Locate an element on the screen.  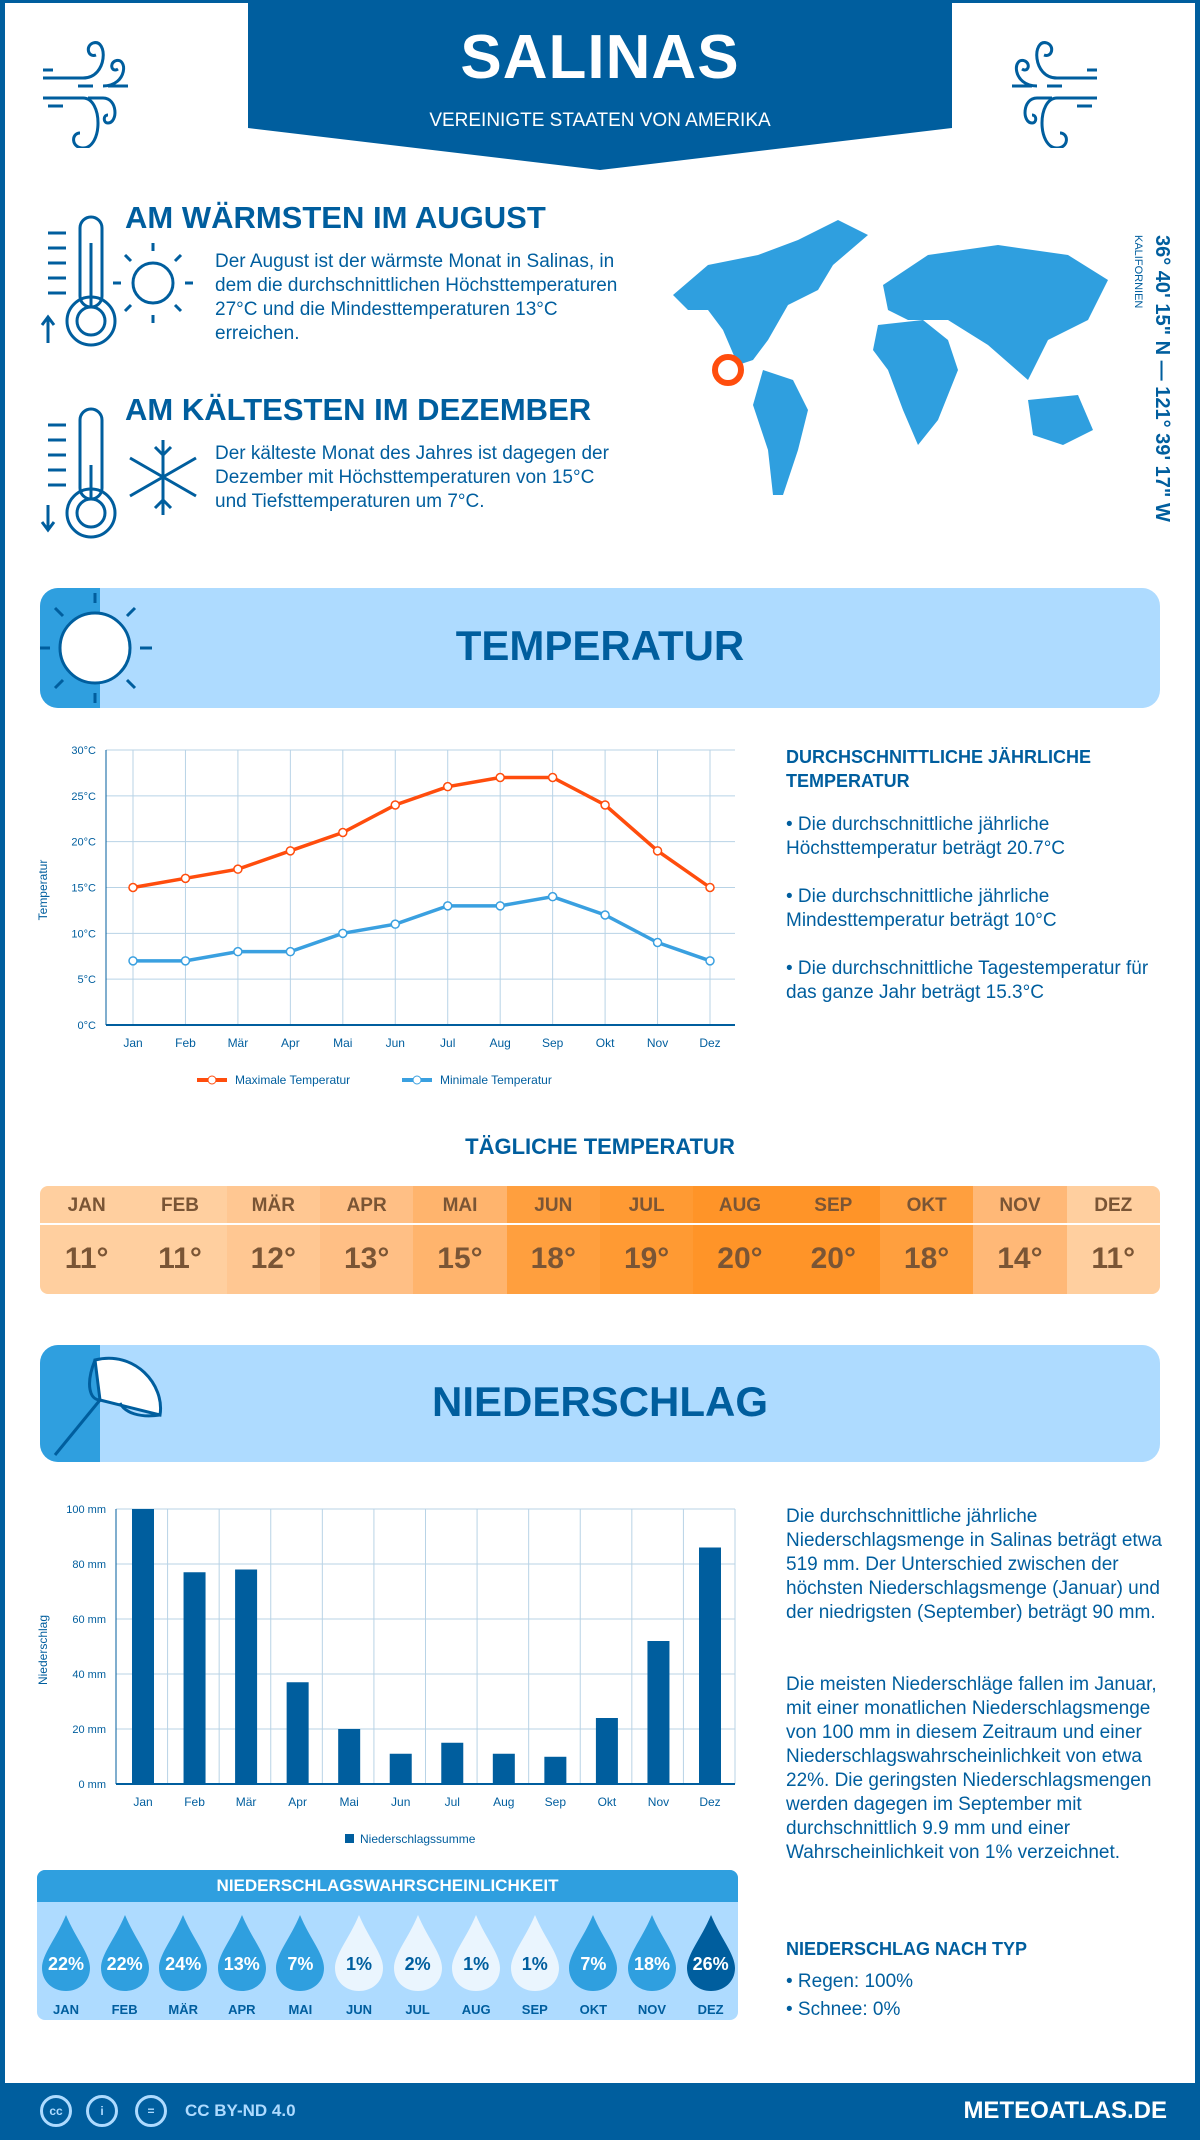
cc-icon: cc is located at coordinates (56, 2111).